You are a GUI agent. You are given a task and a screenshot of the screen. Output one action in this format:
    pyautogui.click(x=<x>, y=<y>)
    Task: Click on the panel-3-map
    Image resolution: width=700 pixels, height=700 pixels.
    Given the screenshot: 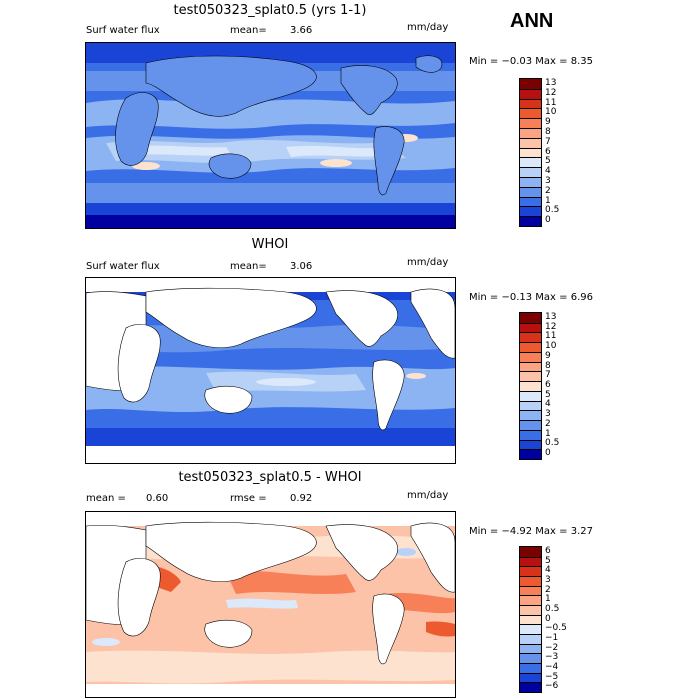 What is the action you would take?
    pyautogui.click(x=270, y=604)
    